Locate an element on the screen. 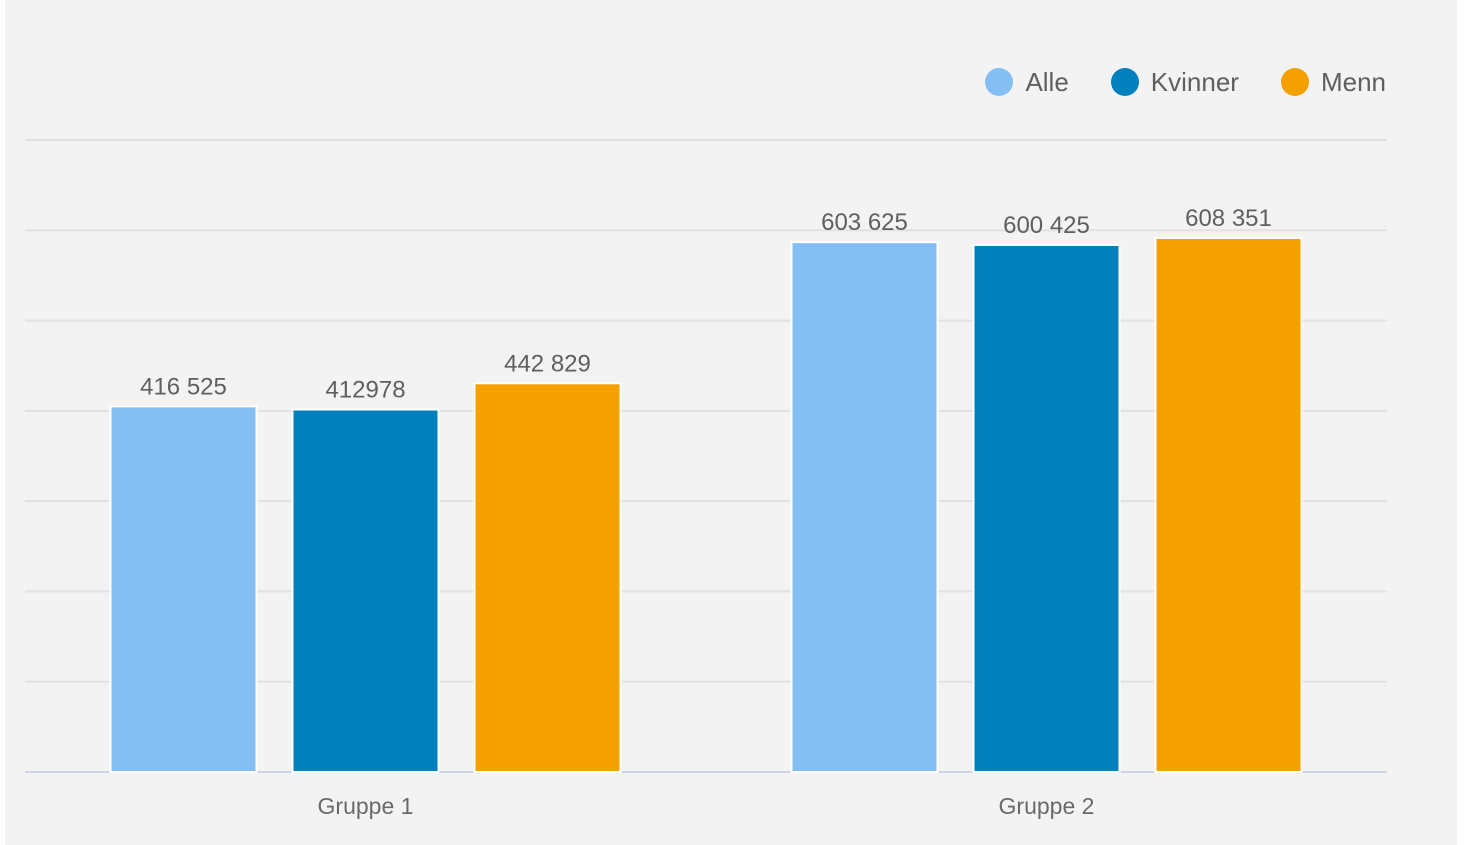 The width and height of the screenshot is (1464, 845). legend-label-kvinner: Kvinner is located at coordinates (1194, 82).